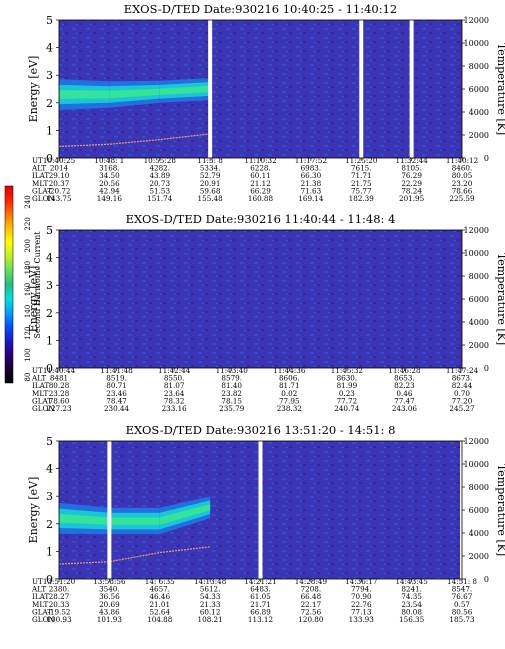  I want to click on colorbar-gradient, so click(9, 284).